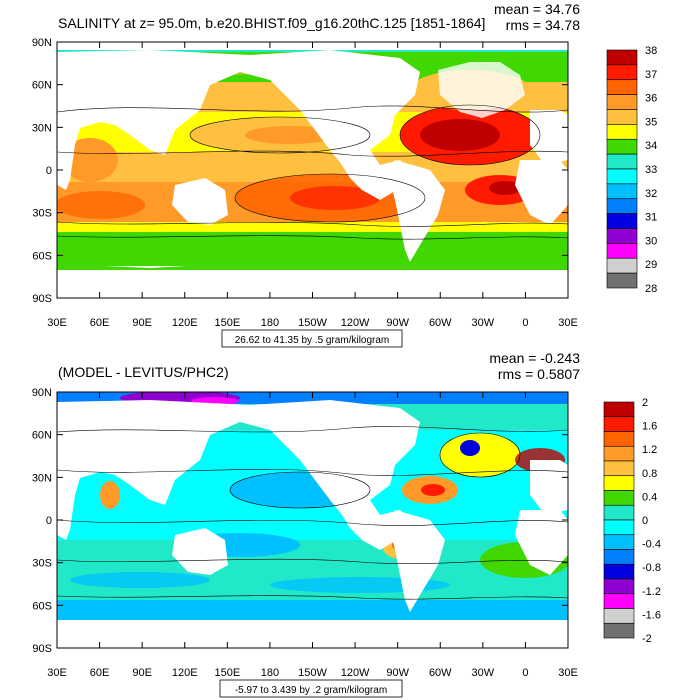  I want to click on lat-tick-label: 60S, so click(42, 606).